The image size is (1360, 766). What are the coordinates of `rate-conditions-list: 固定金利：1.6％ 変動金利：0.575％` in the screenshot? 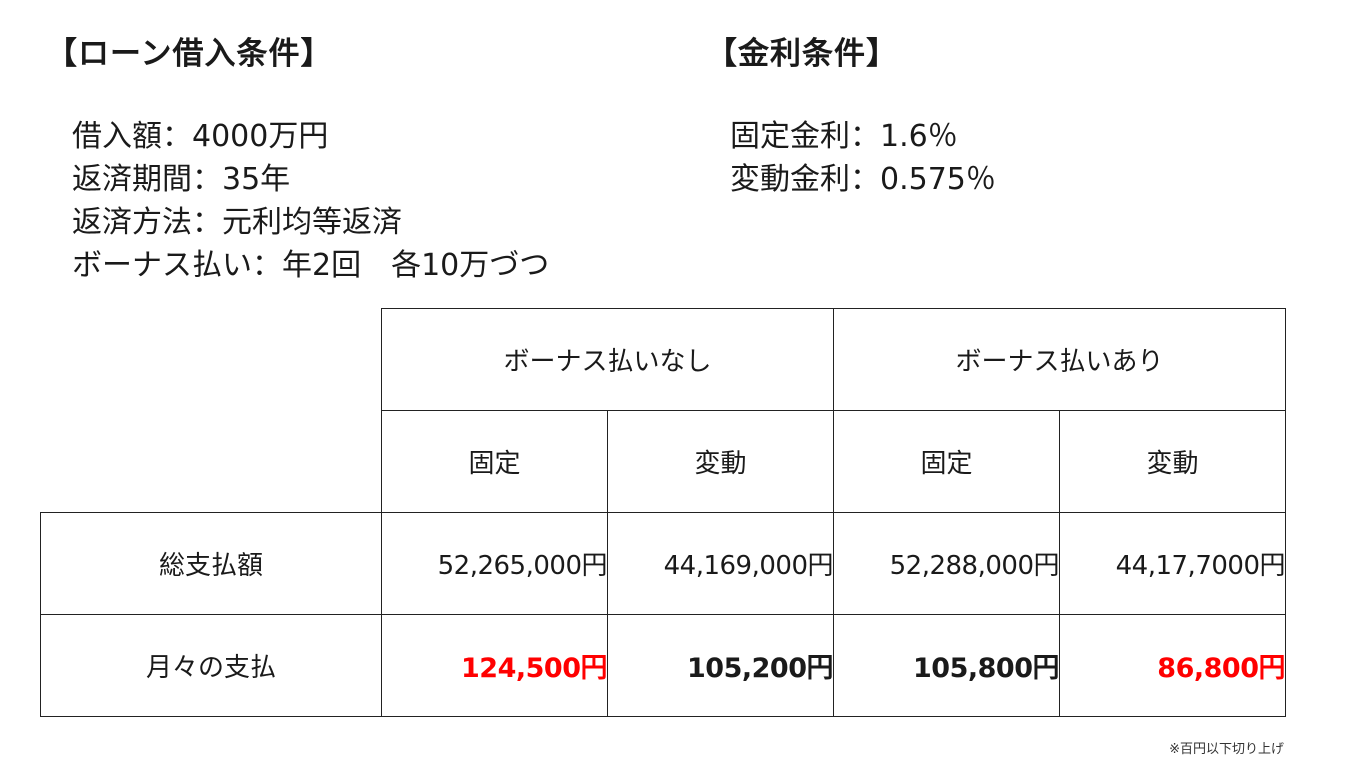 It's located at (863, 158).